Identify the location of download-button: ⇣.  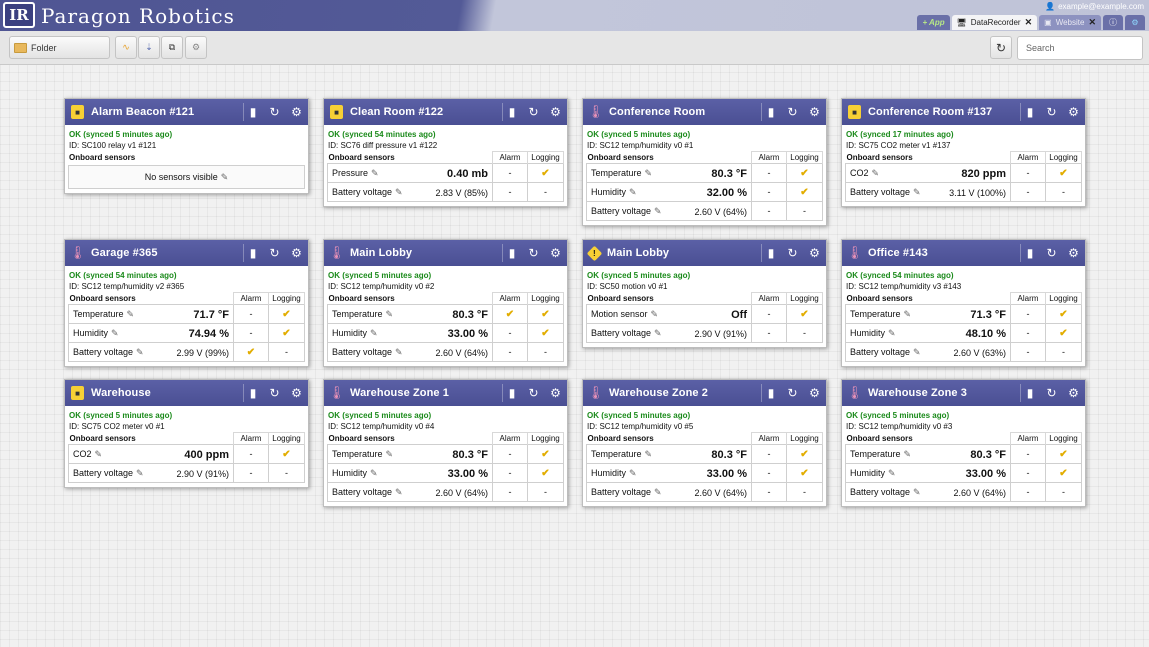
(149, 47).